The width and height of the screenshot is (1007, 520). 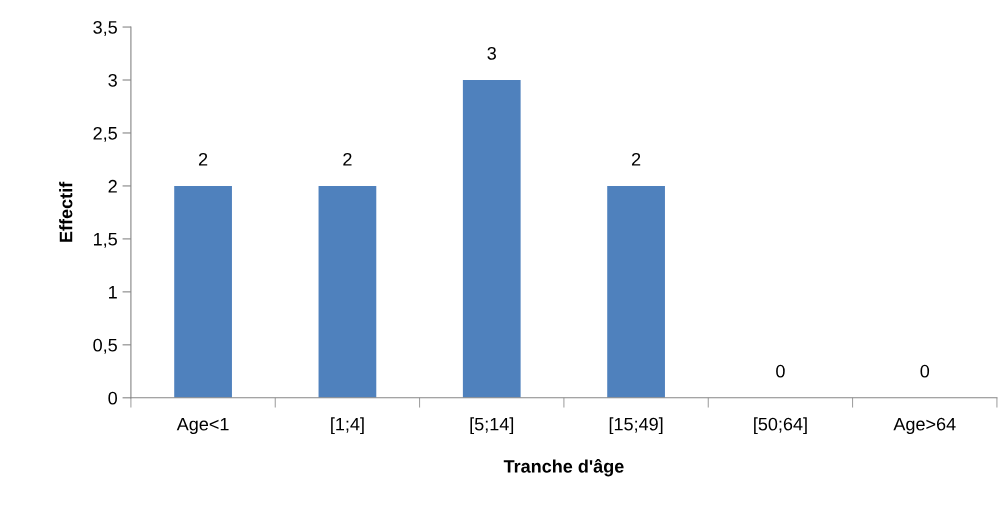 I want to click on y-tick-label: 2,5, so click(x=105, y=134).